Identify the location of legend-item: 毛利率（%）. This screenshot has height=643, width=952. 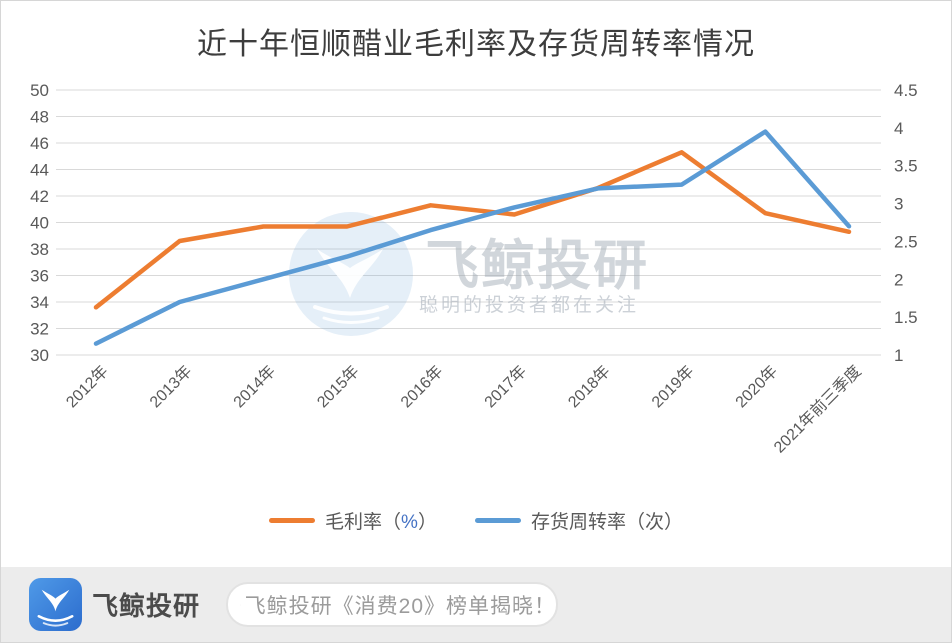
(353, 520).